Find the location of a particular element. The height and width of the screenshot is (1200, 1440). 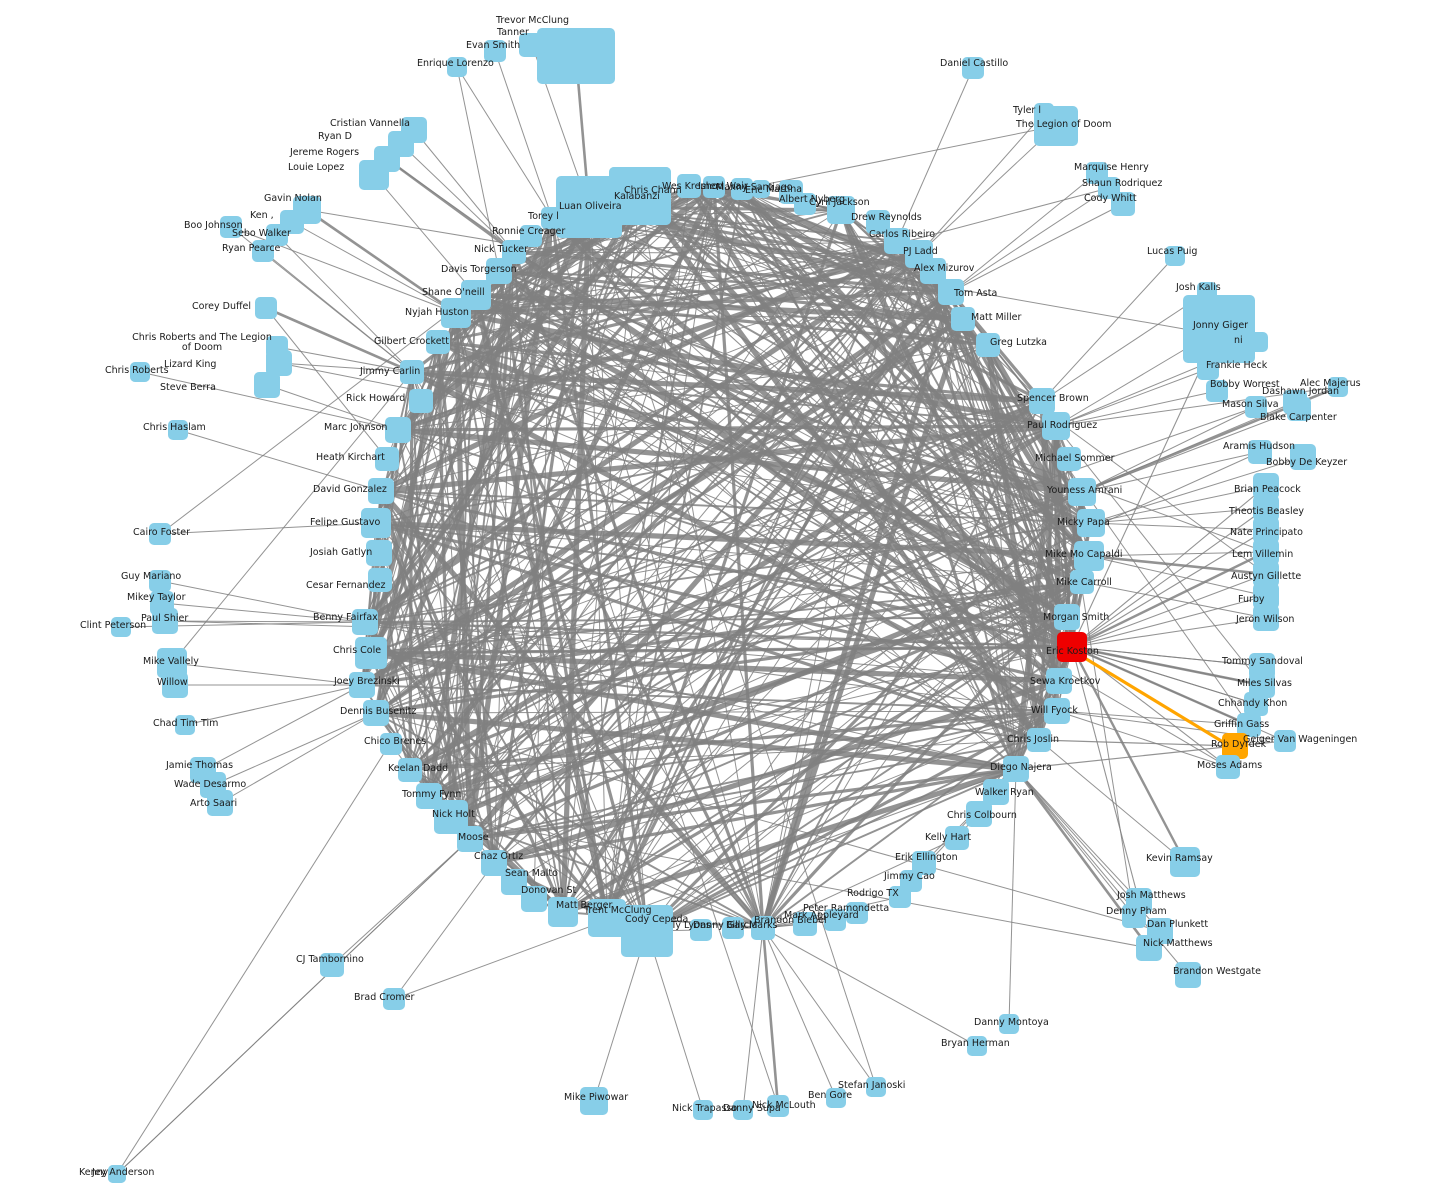

graph-node-chris-haslam is located at coordinates (178, 430).